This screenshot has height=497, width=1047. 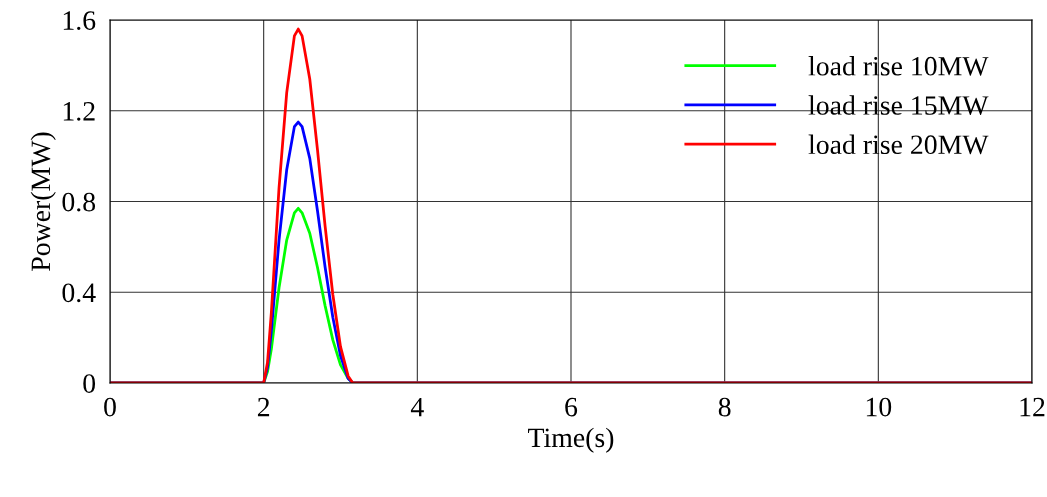 What do you see at coordinates (263, 407) in the screenshot?
I see `x-tick-label: 2` at bounding box center [263, 407].